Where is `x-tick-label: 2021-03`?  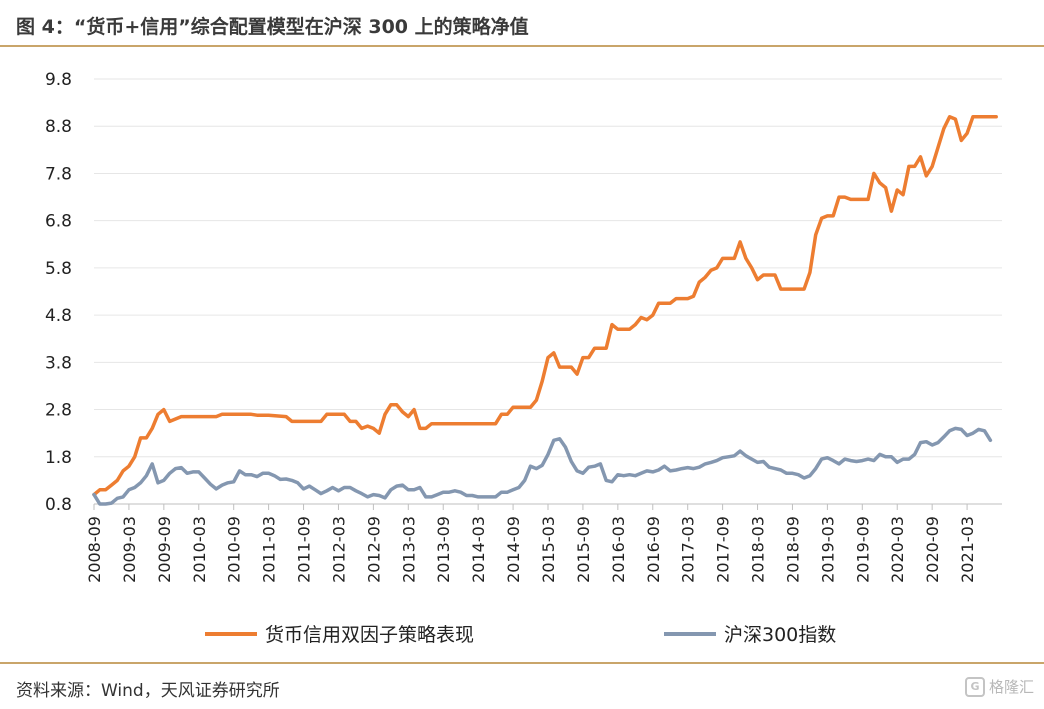
x-tick-label: 2021-03 is located at coordinates (967, 549).